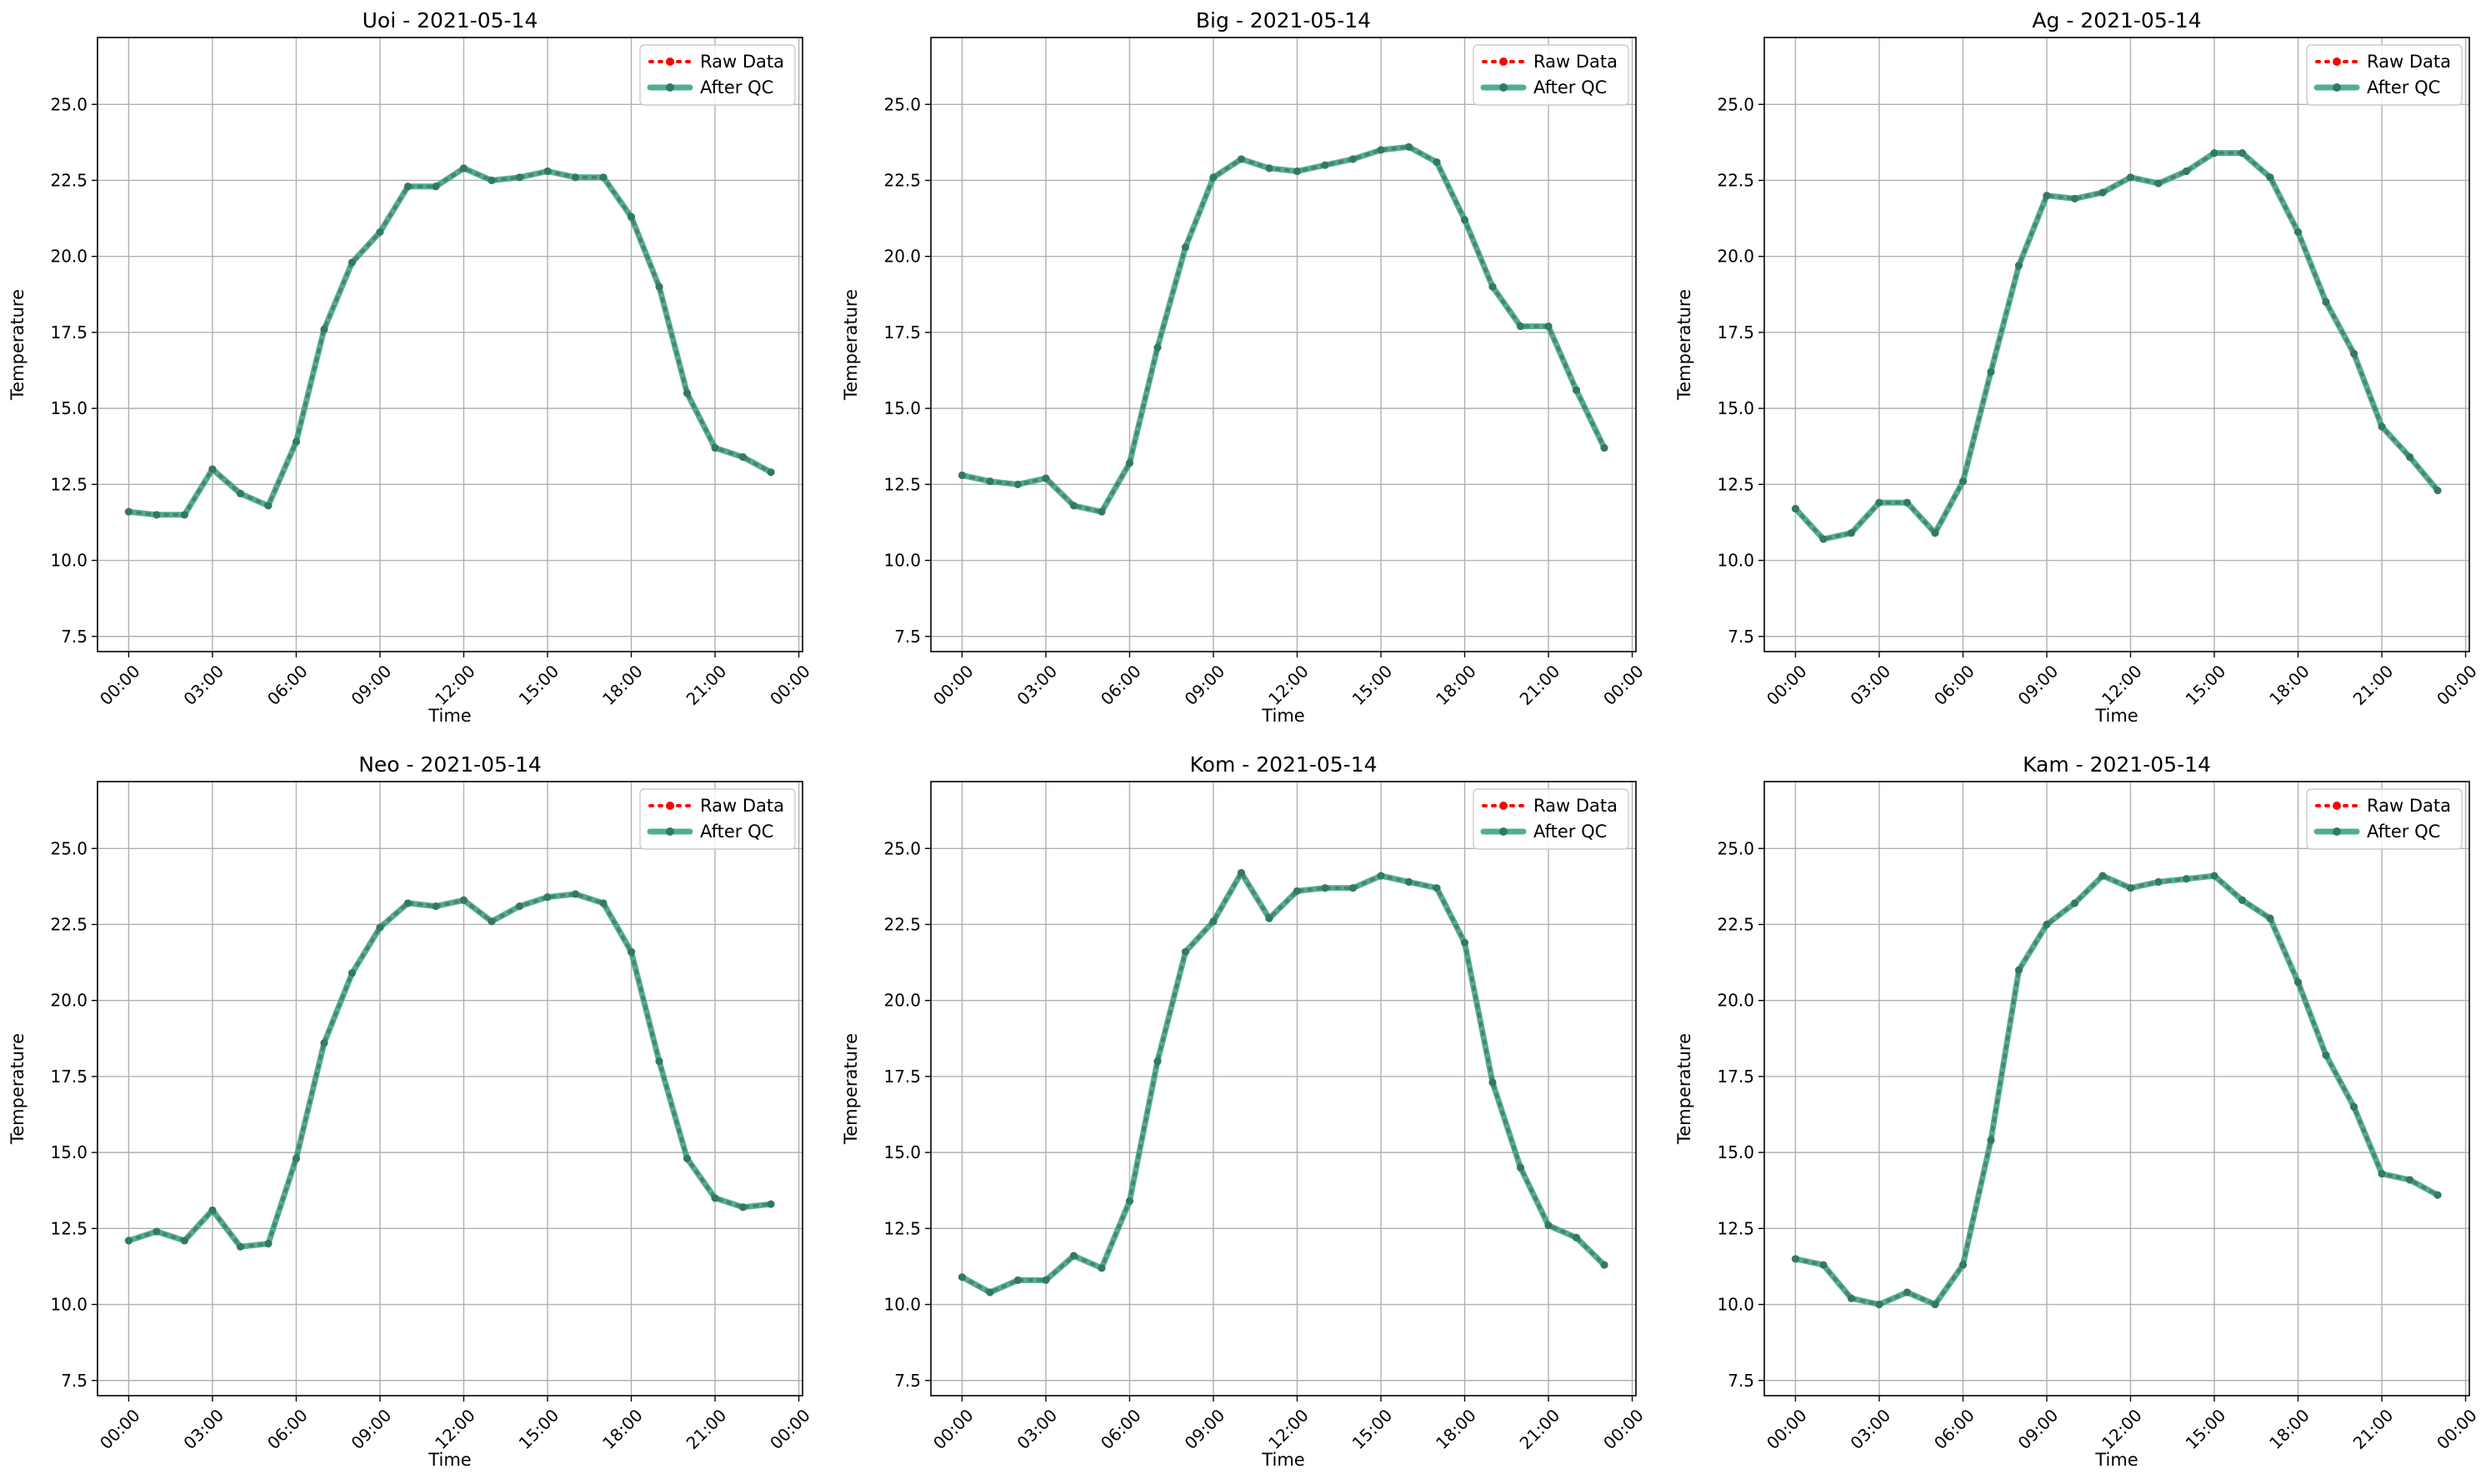  Describe the element at coordinates (1741, 1381) in the screenshot. I see `y-tick-label: 7.5` at that location.